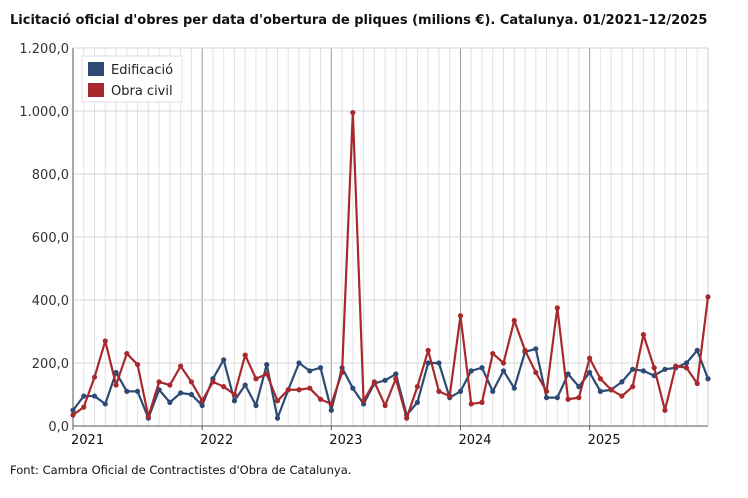 The height and width of the screenshot is (498, 748). Describe the element at coordinates (604, 440) in the screenshot. I see `x-tick-label: 2025` at that location.